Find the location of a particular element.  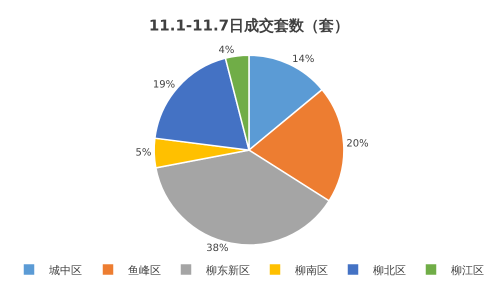

legend-label: 柳北区 is located at coordinates (389, 270).